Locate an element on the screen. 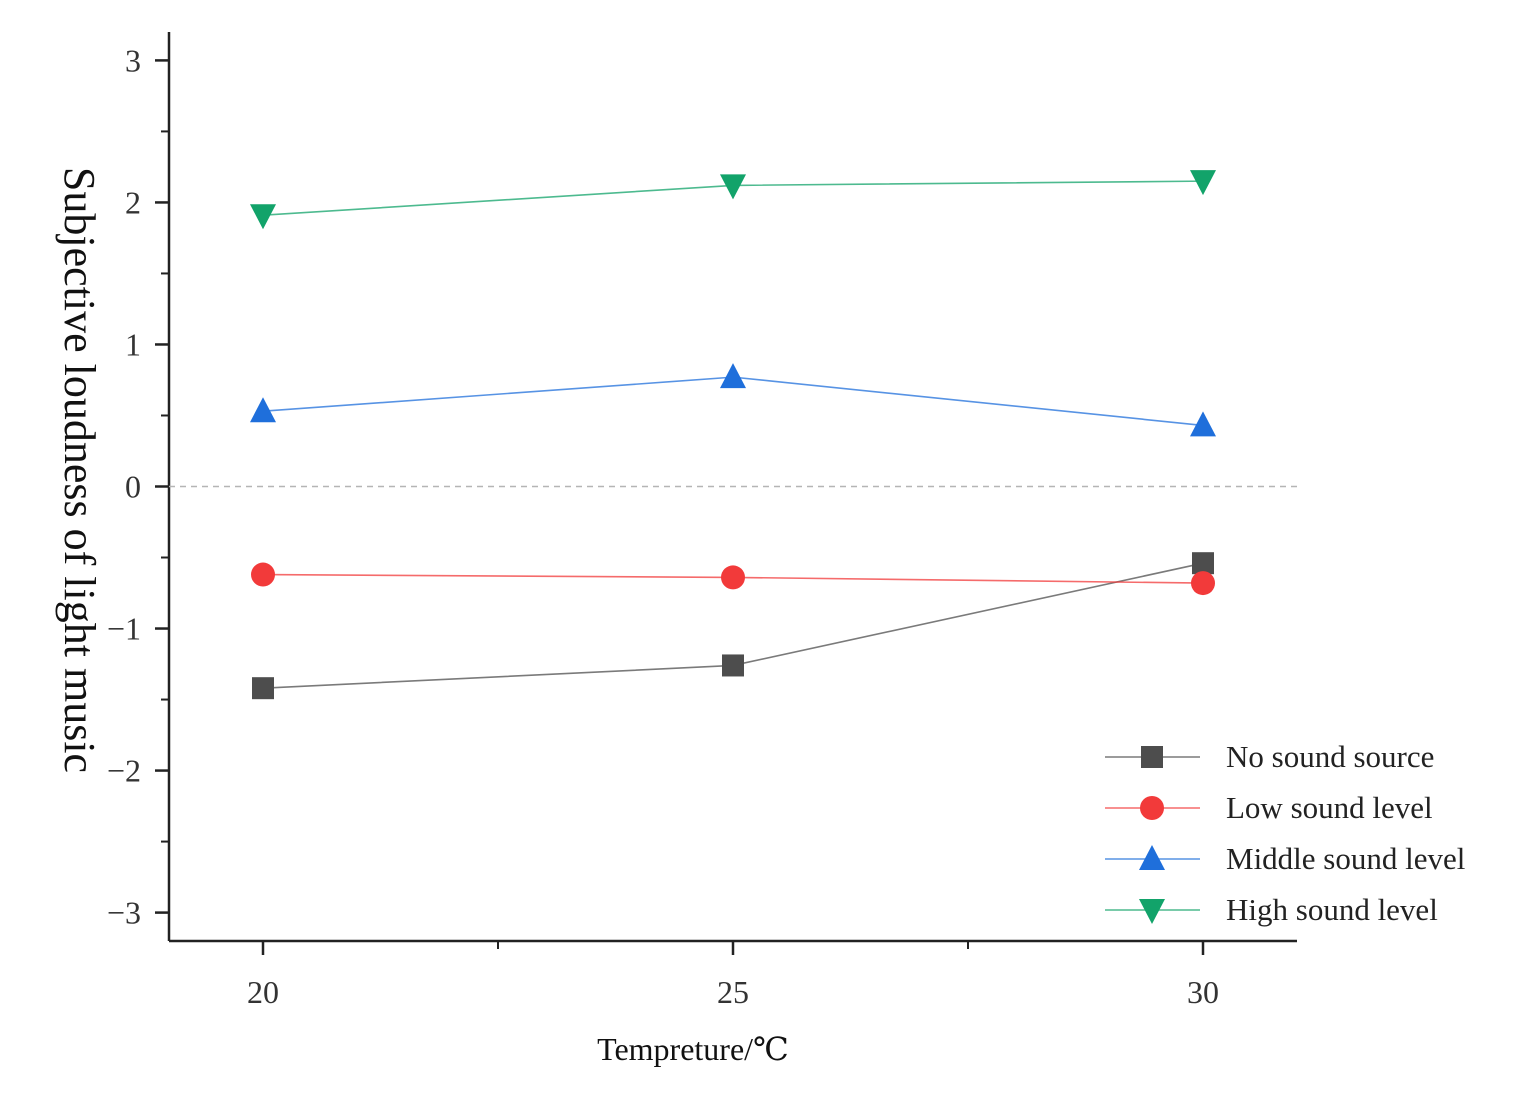 Image resolution: width=1527 pixels, height=1093 pixels. y-tick-label: 3 is located at coordinates (133, 60).